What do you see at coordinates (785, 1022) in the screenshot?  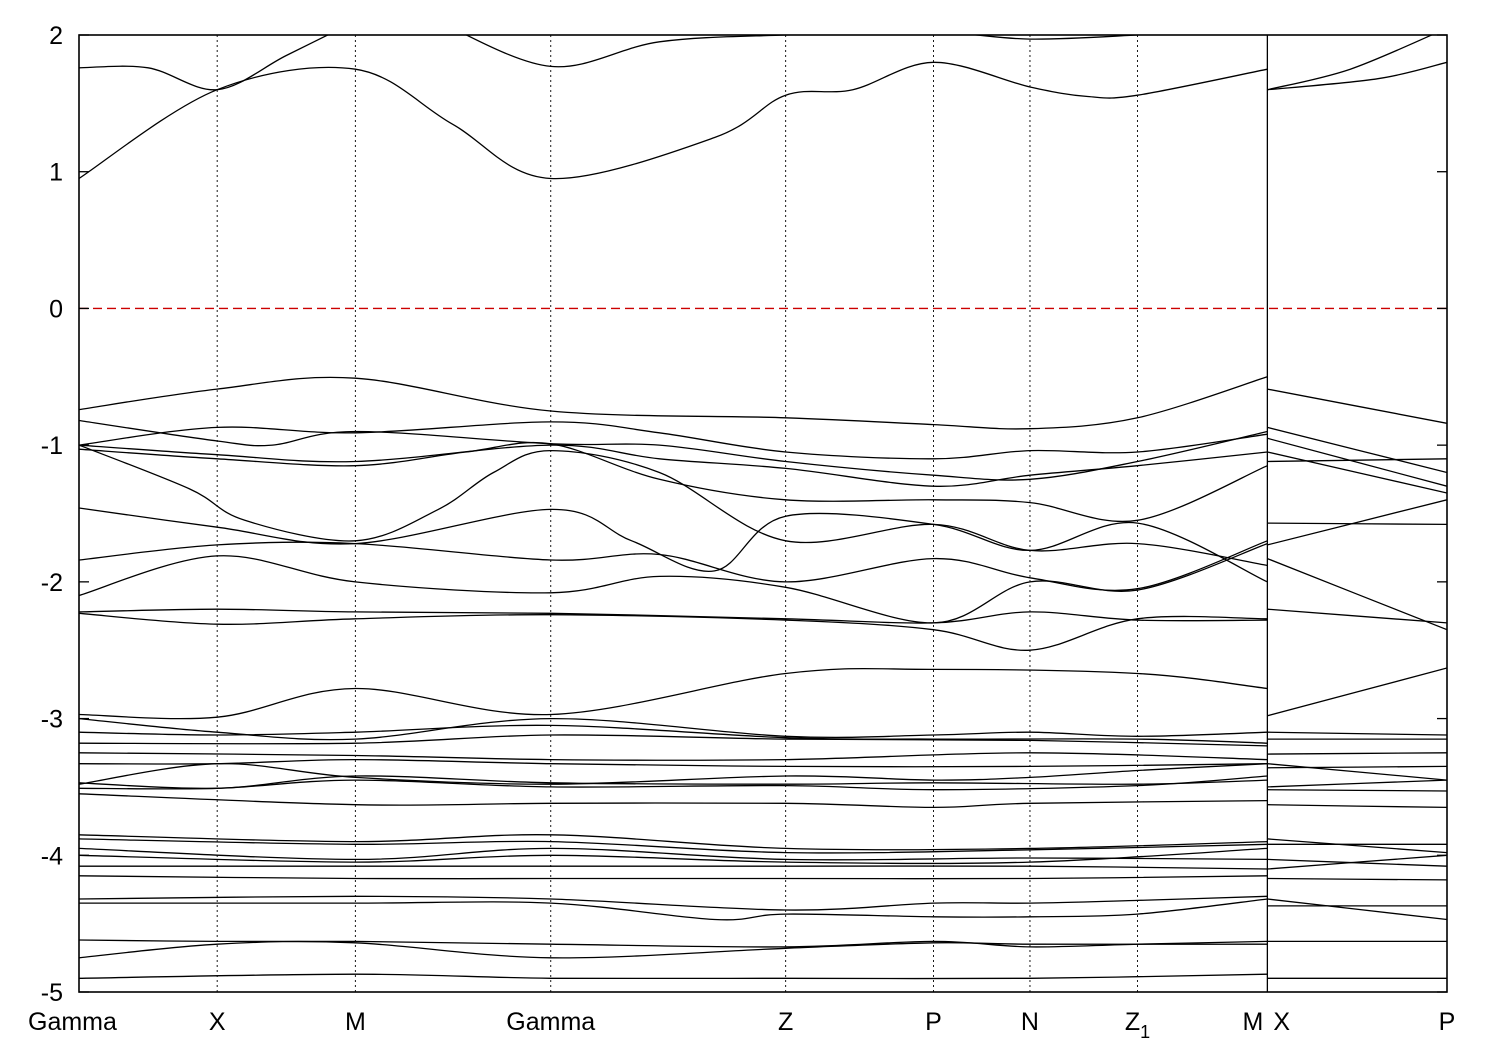 I see `x-tick-label-z: Z` at bounding box center [785, 1022].